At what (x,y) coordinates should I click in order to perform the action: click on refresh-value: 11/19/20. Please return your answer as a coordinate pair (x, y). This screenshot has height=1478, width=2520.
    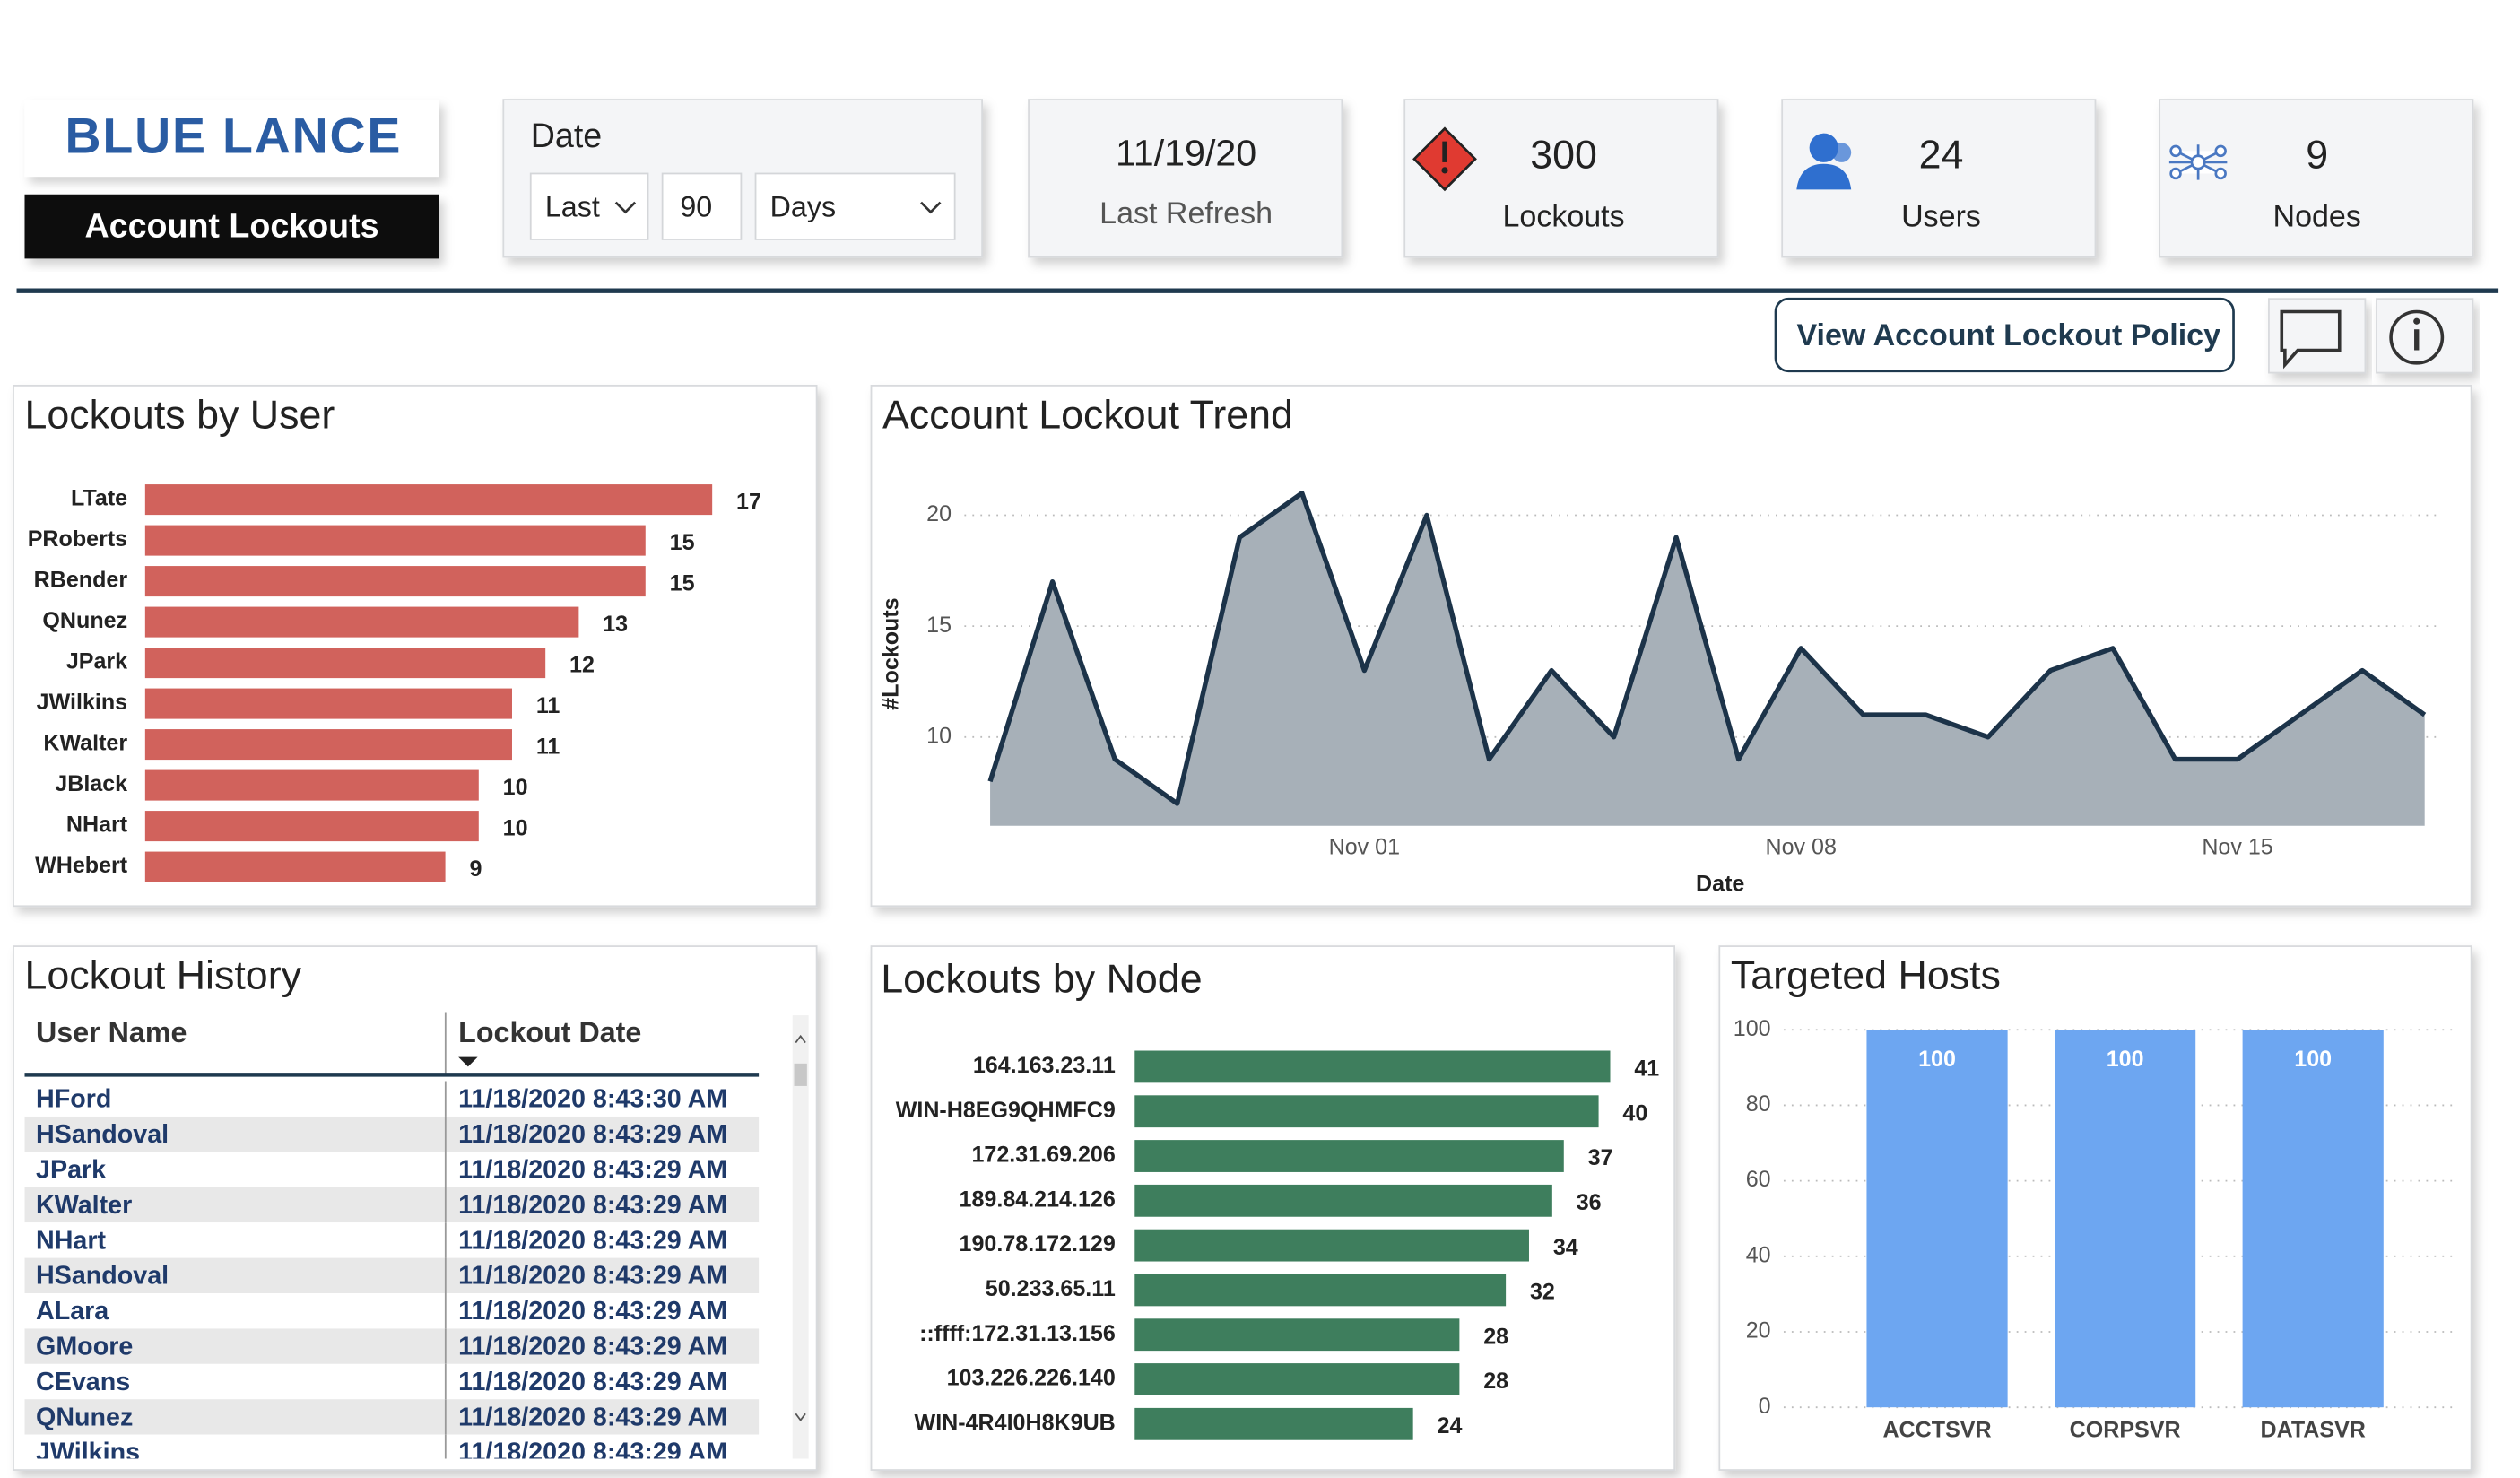
    Looking at the image, I should click on (1186, 153).